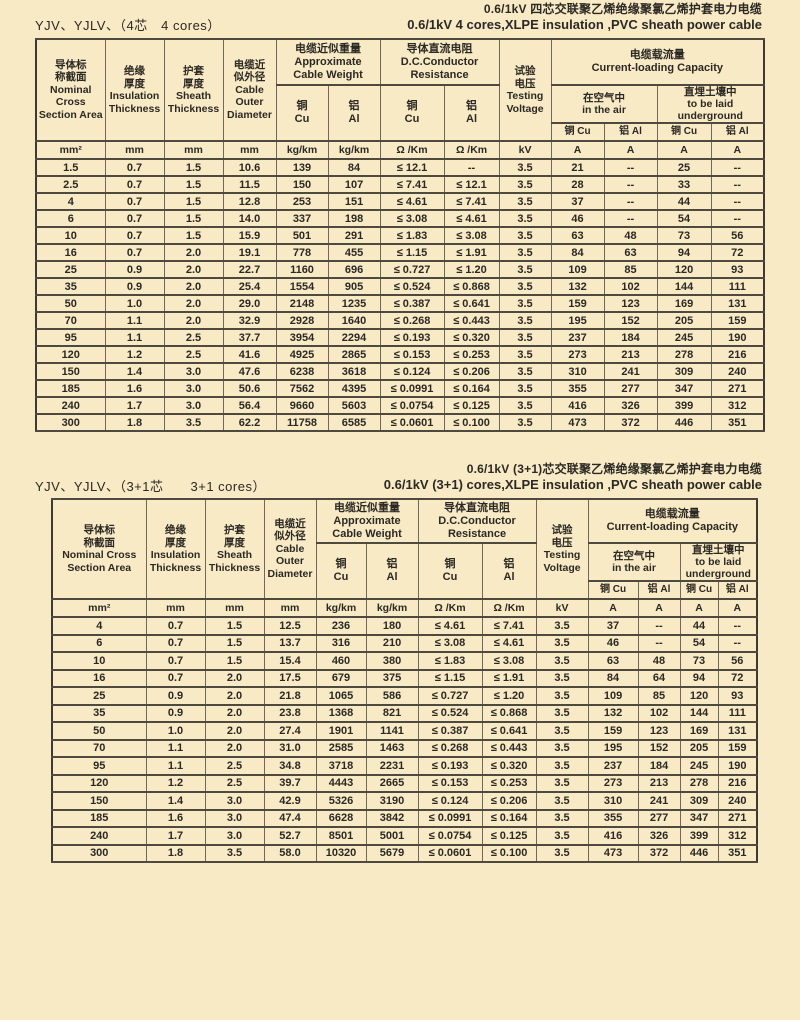 Image resolution: width=800 pixels, height=1020 pixels. What do you see at coordinates (699, 731) in the screenshot?
I see `table-cell: 169` at bounding box center [699, 731].